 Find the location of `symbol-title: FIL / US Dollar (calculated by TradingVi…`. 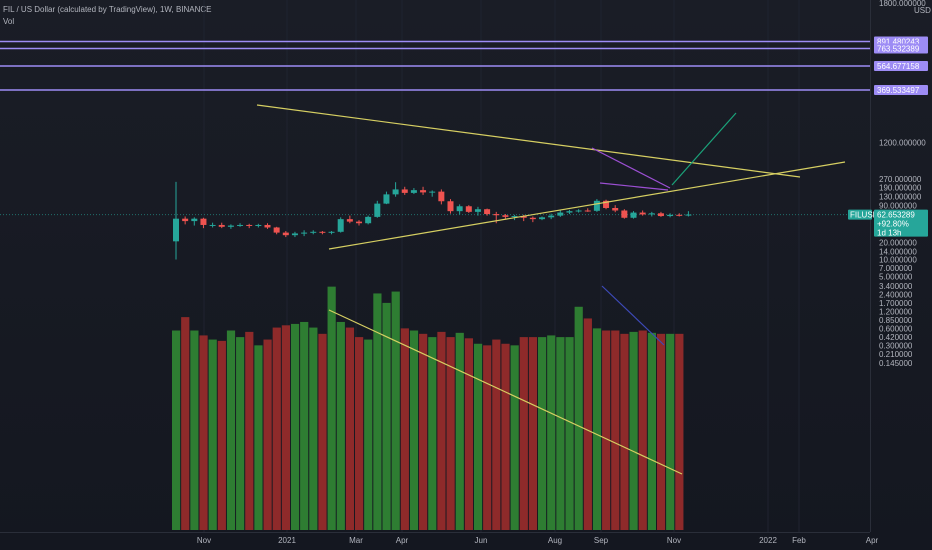

symbol-title: FIL / US Dollar (calculated by TradingVi… is located at coordinates (107, 9).